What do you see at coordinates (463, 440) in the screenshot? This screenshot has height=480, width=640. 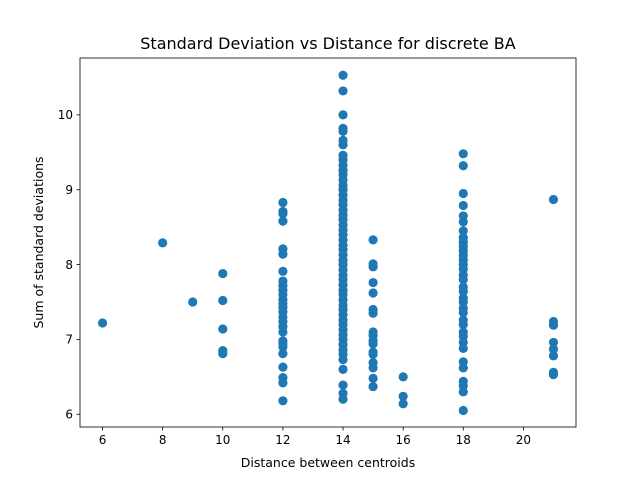 I see `x-tick-label: 18` at bounding box center [463, 440].